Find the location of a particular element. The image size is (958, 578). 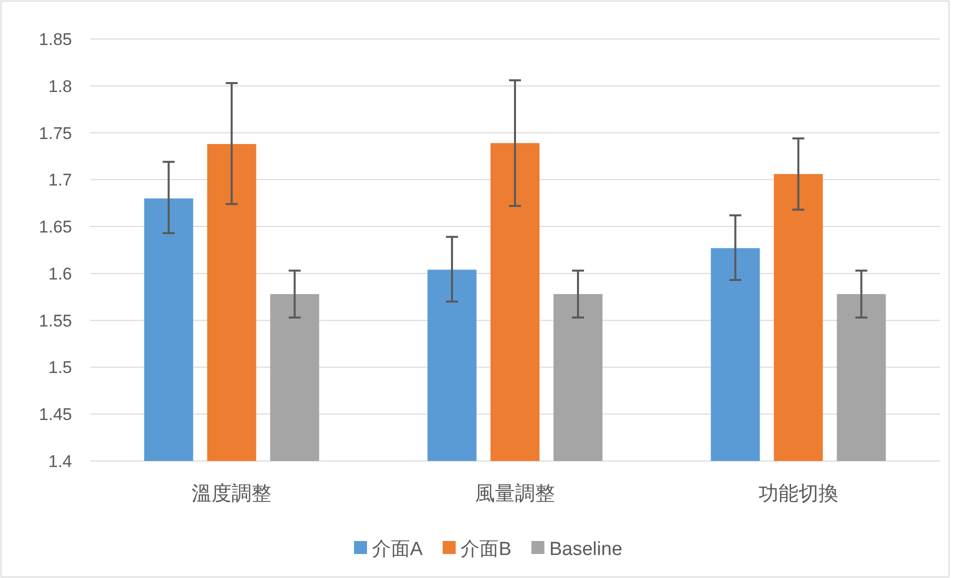

y-tick-label: 1.7 is located at coordinates (60, 180).